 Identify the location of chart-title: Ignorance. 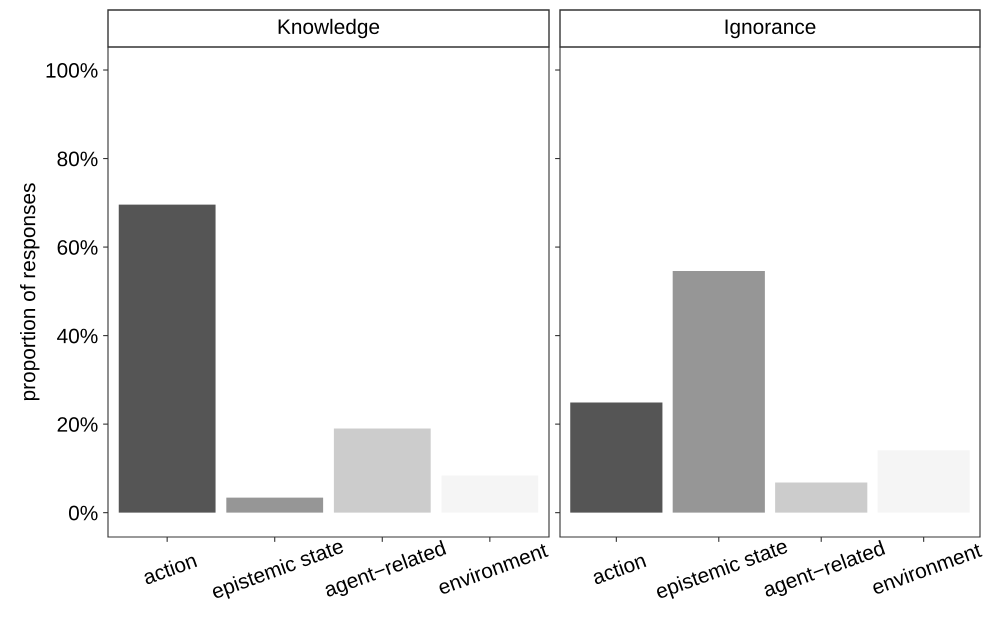
(771, 29).